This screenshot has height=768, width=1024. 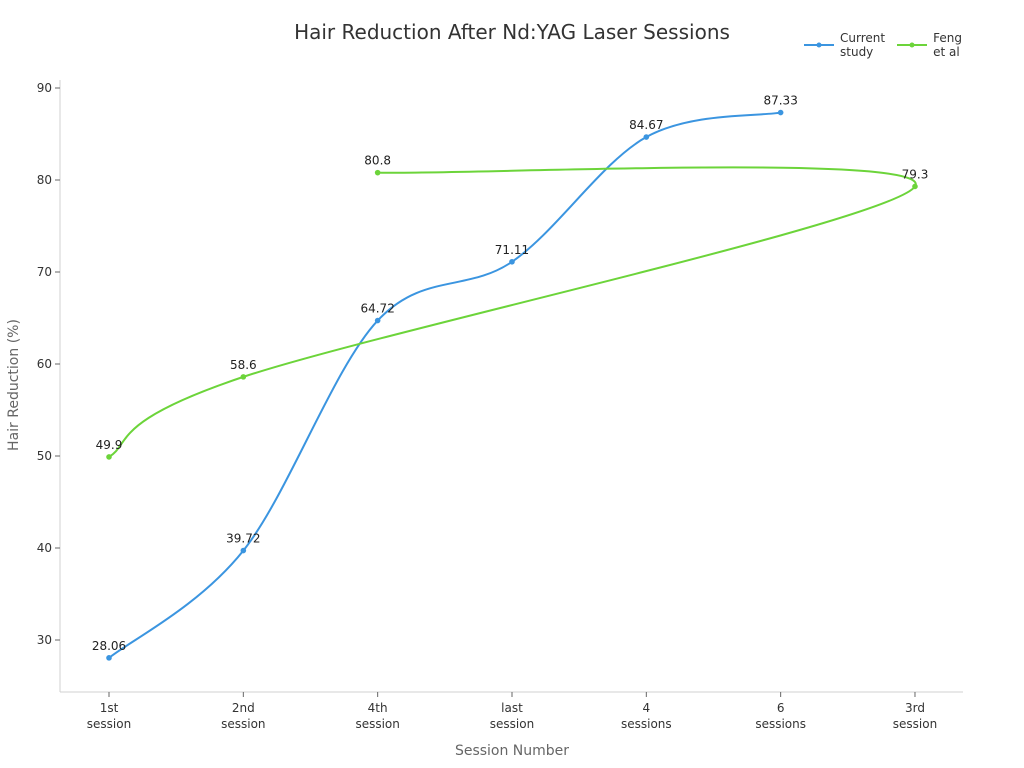 I want to click on y-tick-label: 40, so click(x=44, y=548).